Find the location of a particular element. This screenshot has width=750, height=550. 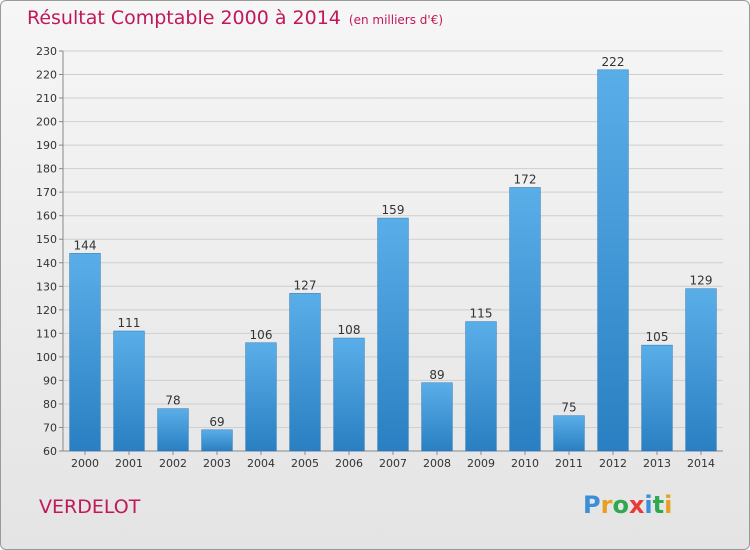

bar-value-label: 172 is located at coordinates (525, 179).